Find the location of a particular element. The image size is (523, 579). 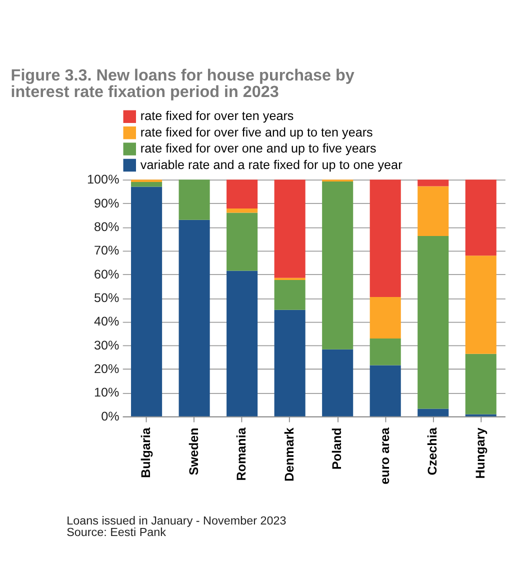

y-tick-label: 80% is located at coordinates (107, 227).